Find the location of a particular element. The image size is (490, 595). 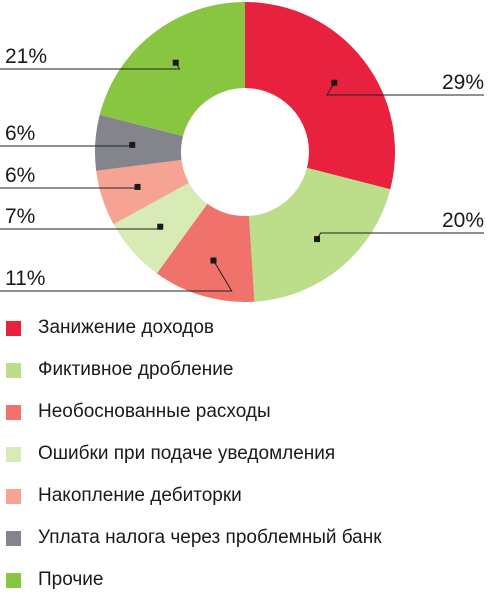

legend-item: Накопление дебиторки is located at coordinates (124, 496).